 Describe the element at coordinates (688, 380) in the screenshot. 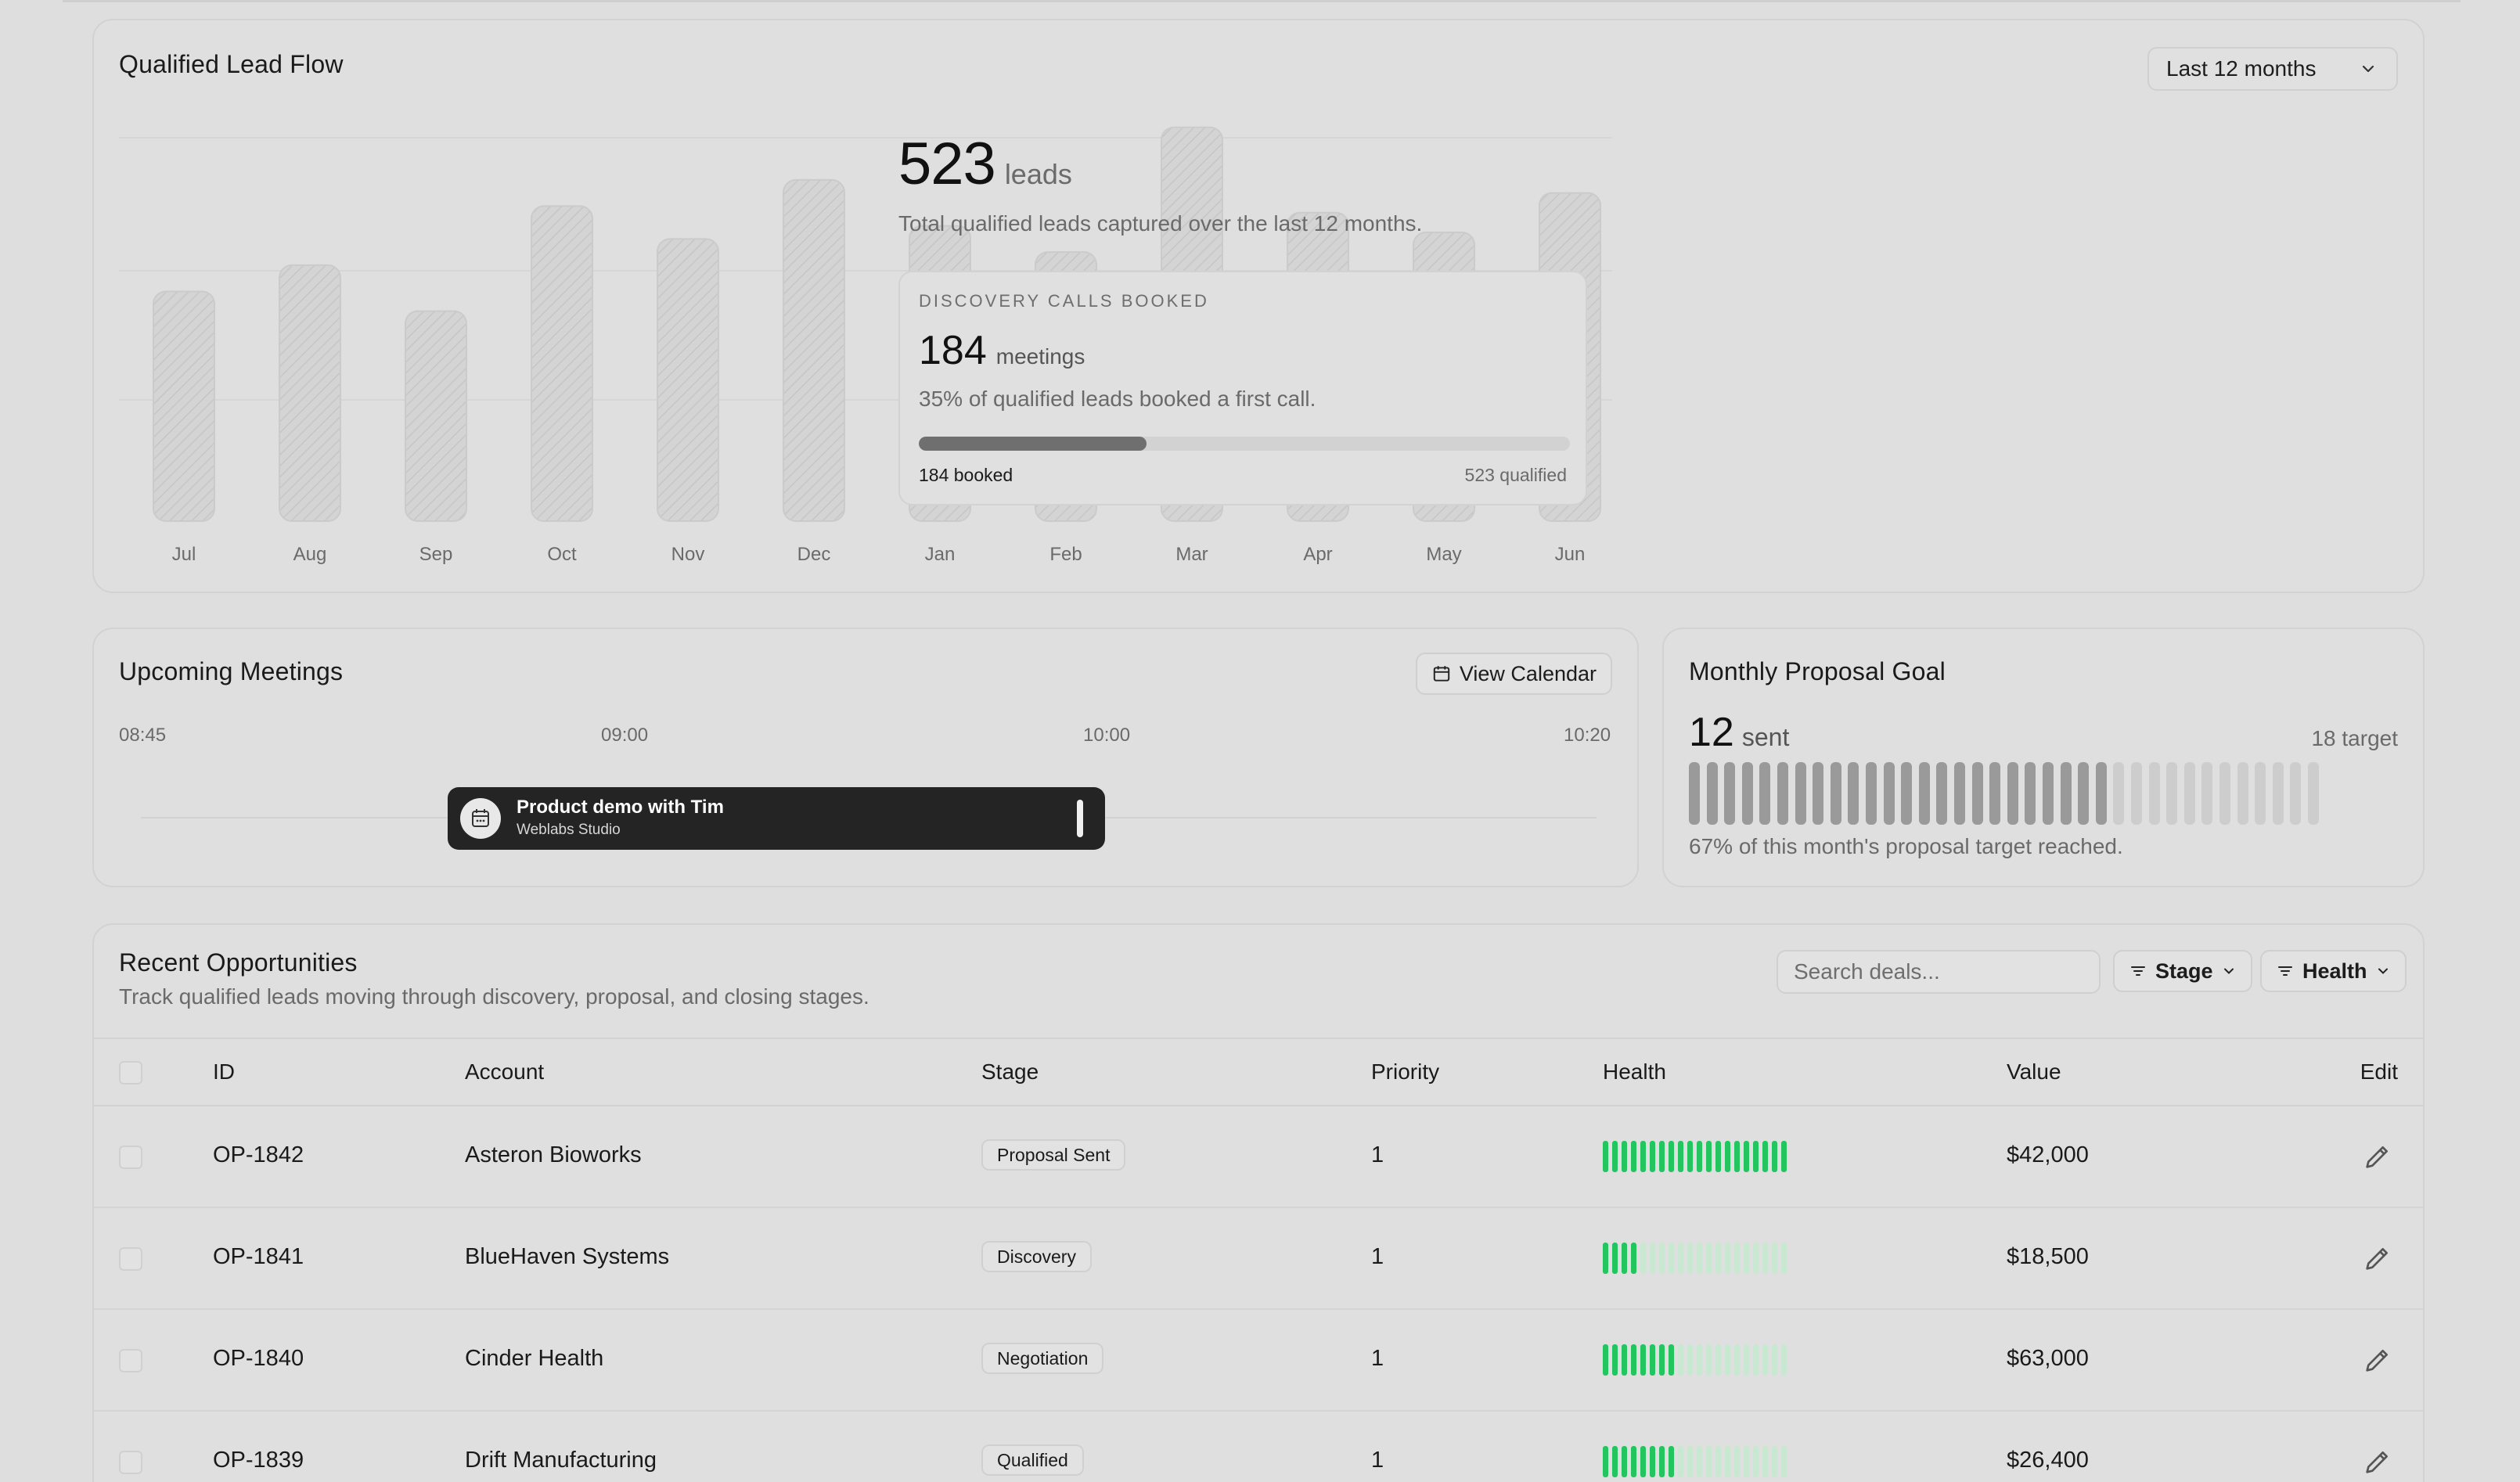

I see `chart-bar-nov` at that location.